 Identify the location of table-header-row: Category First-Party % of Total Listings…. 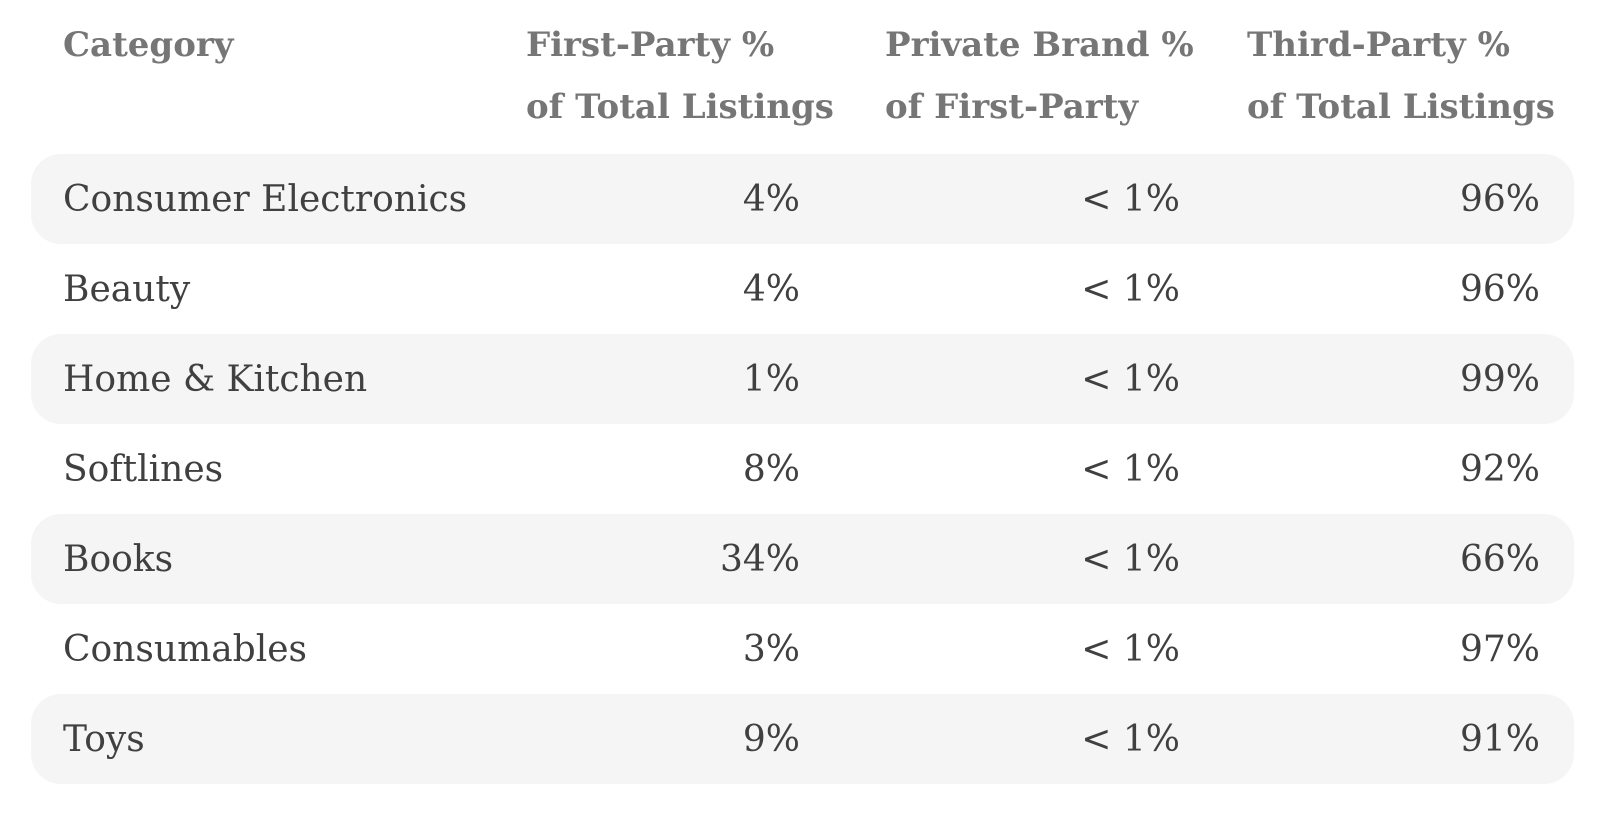
(802, 76).